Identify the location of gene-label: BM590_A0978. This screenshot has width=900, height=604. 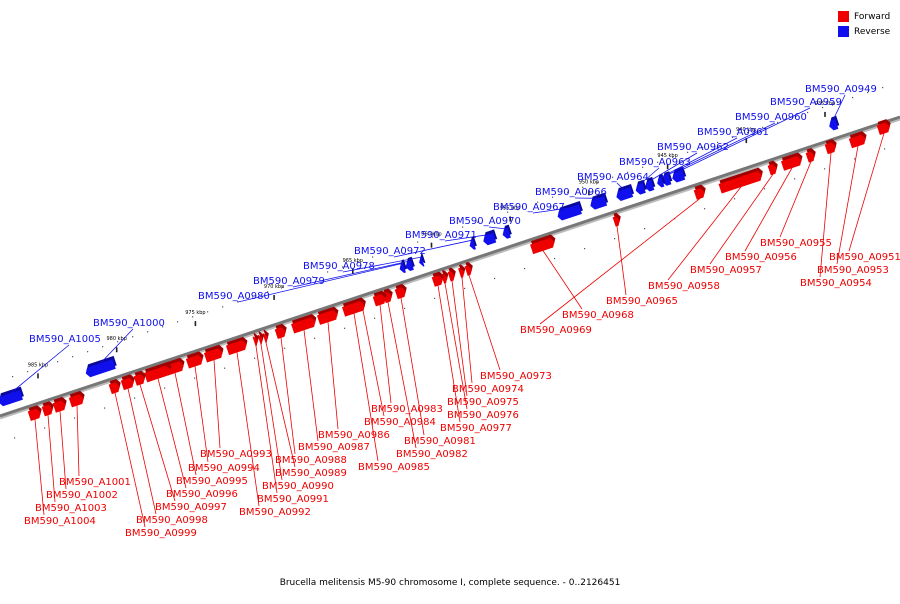
(339, 266).